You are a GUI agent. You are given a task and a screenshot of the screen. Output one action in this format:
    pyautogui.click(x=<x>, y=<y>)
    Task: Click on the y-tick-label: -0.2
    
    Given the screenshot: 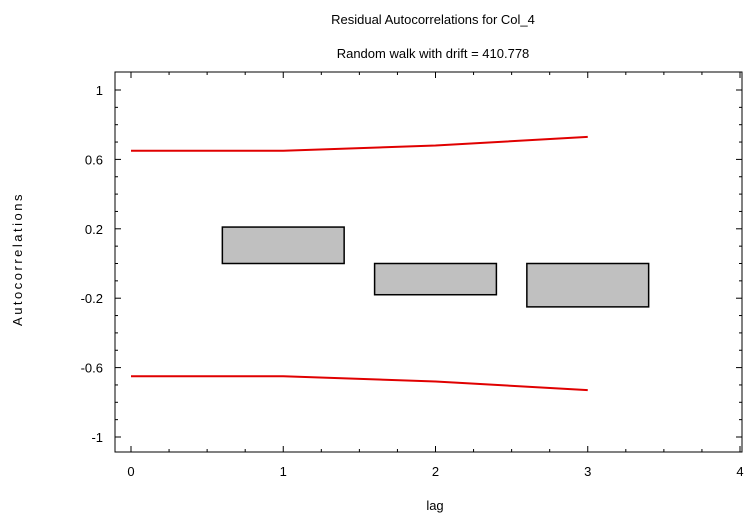 What is the action you would take?
    pyautogui.click(x=92, y=298)
    